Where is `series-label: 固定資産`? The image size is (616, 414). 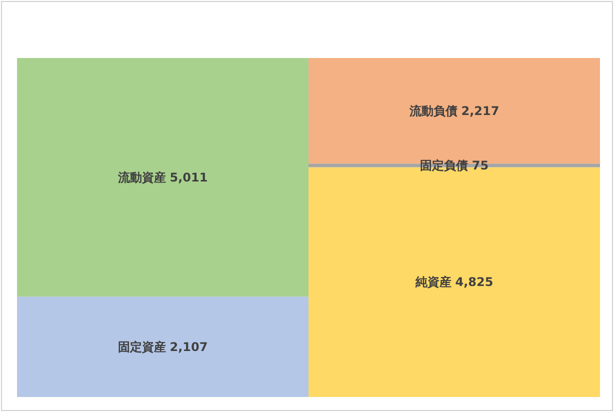 series-label: 固定資産 is located at coordinates (142, 347).